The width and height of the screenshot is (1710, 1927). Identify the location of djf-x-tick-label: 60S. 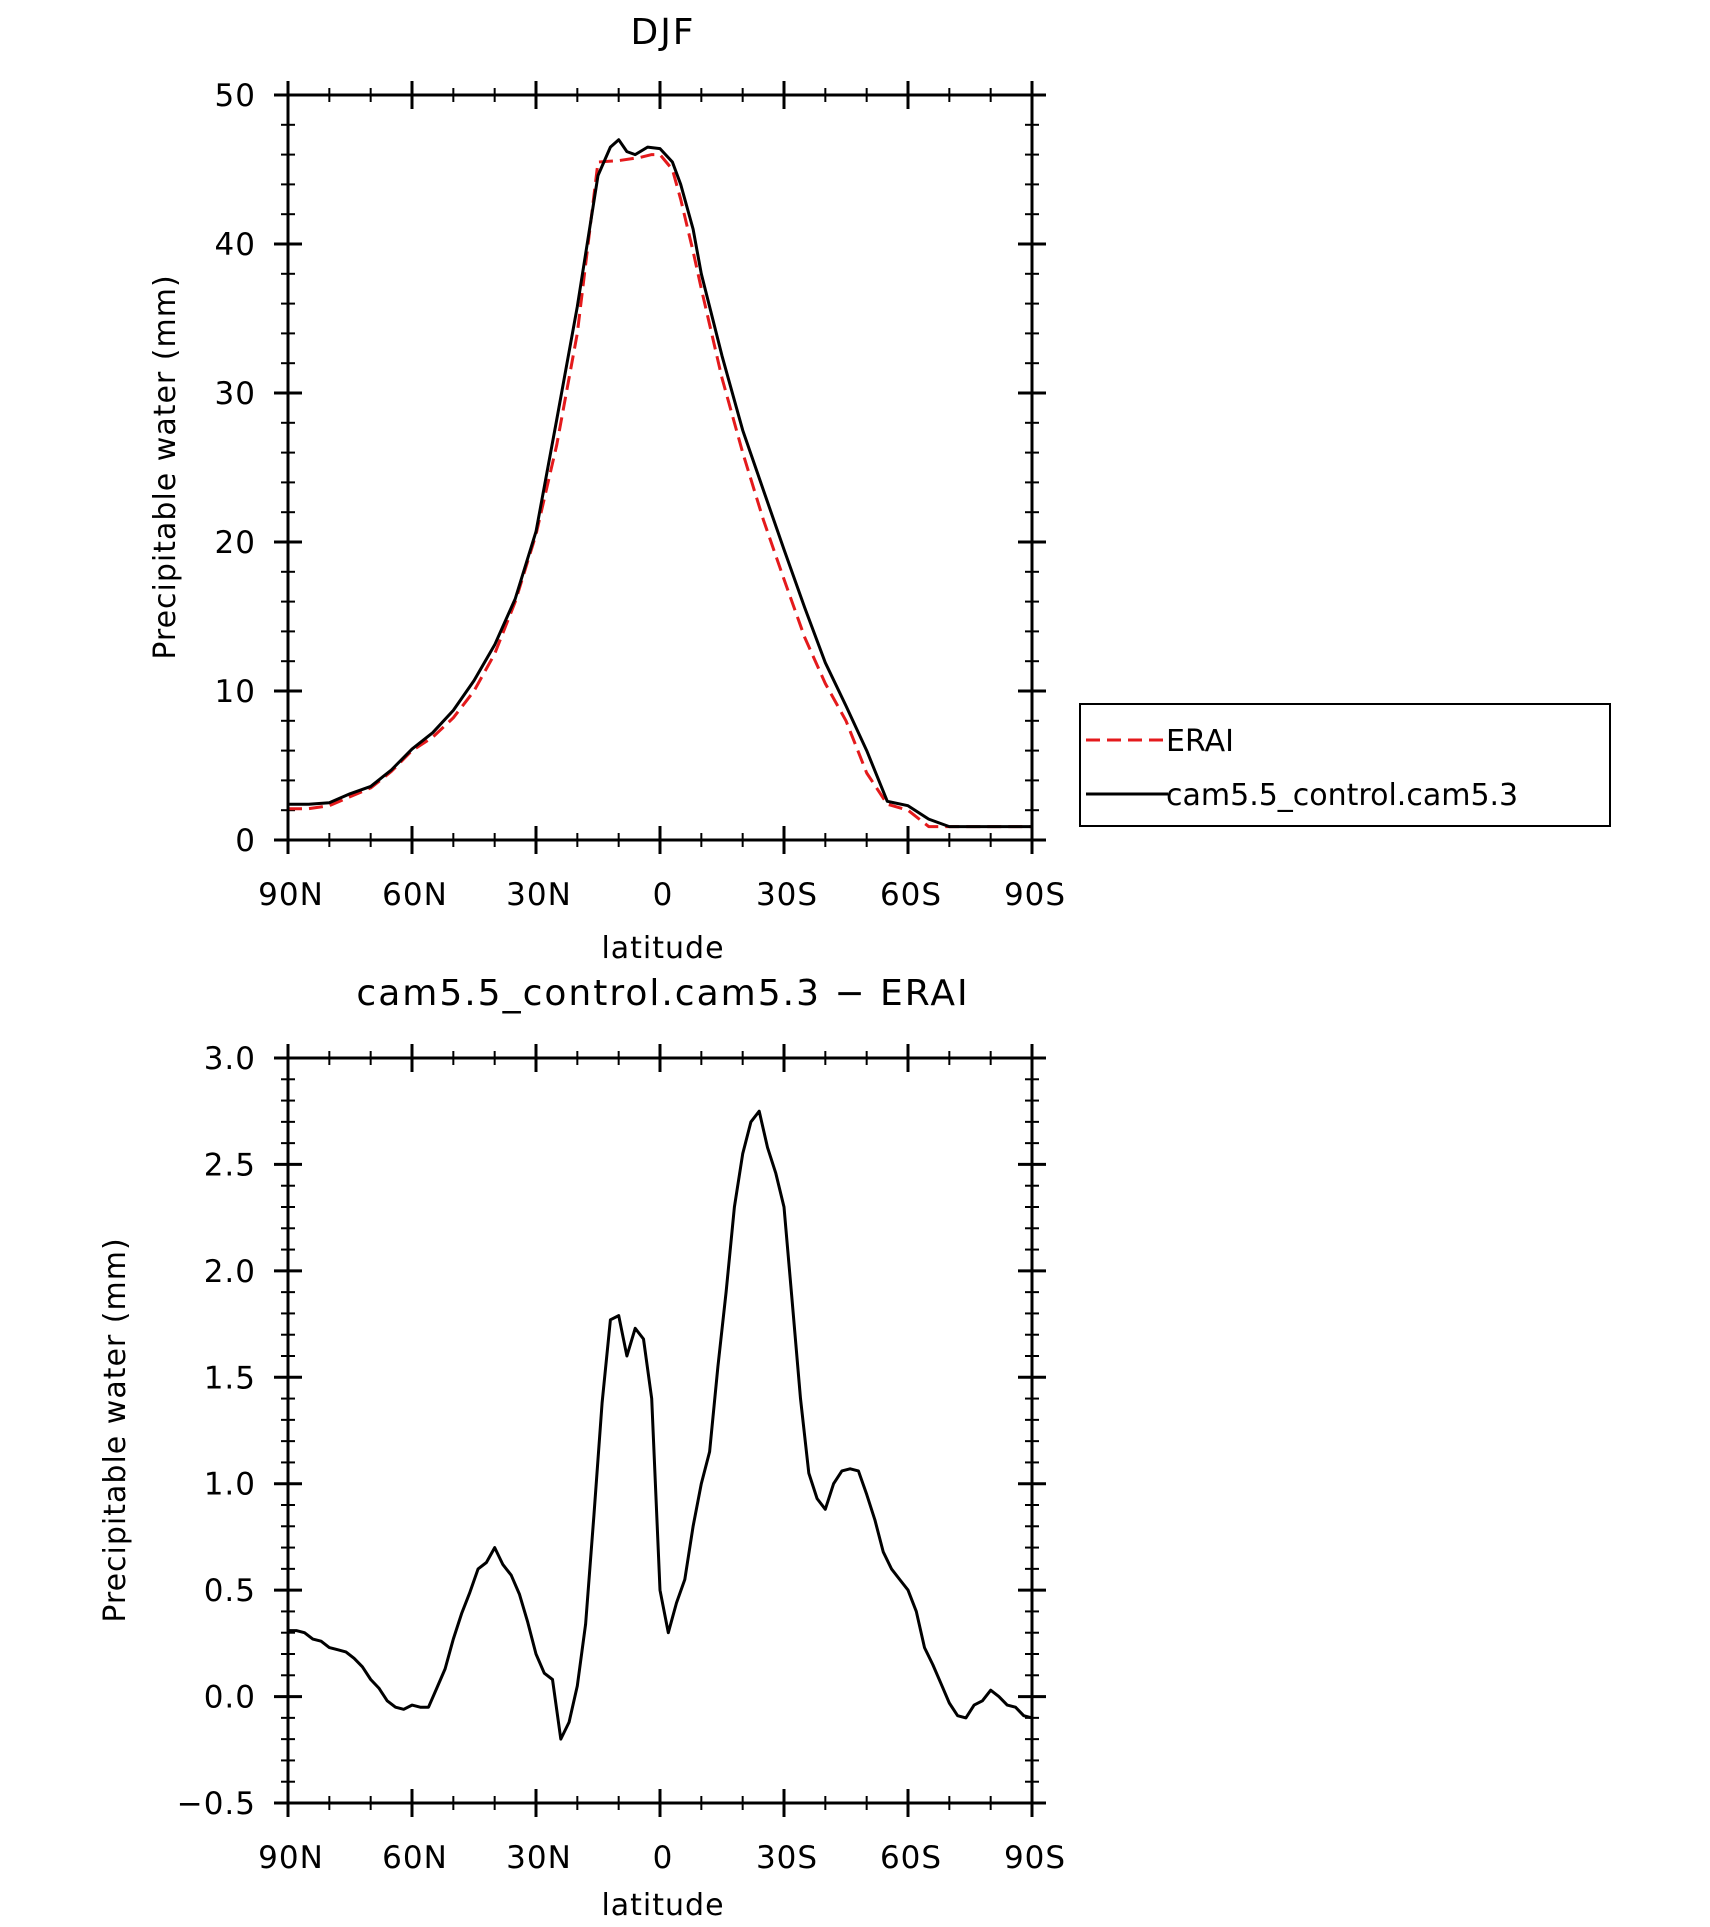
(911, 895).